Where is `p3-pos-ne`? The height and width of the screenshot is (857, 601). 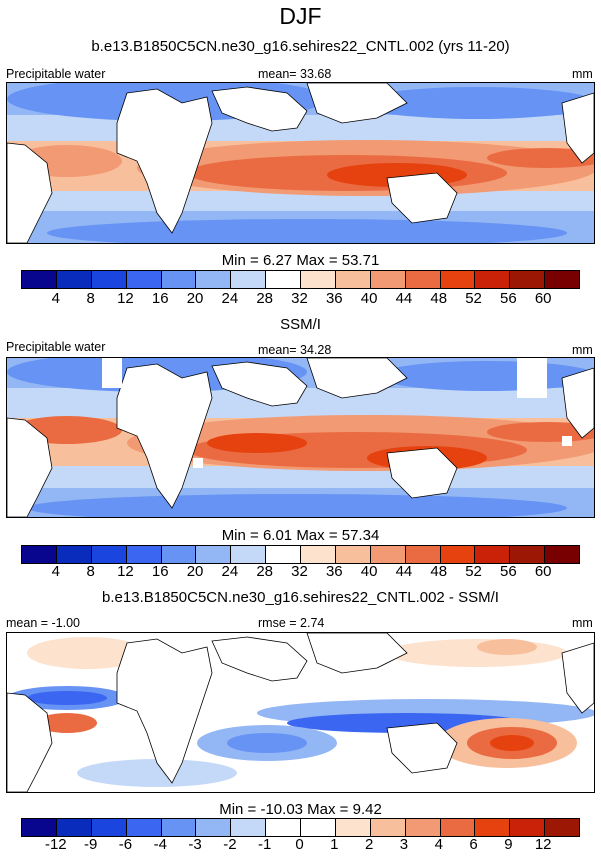
p3-pos-ne is located at coordinates (477, 653).